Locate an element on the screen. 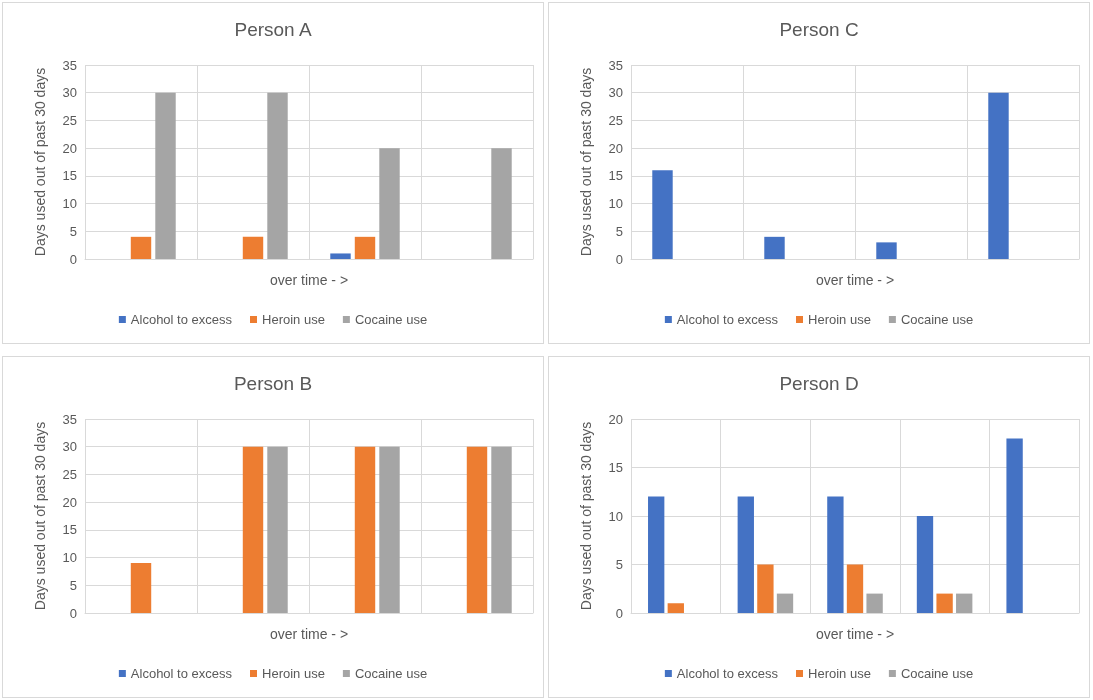  chart-title: Person D is located at coordinates (819, 383).